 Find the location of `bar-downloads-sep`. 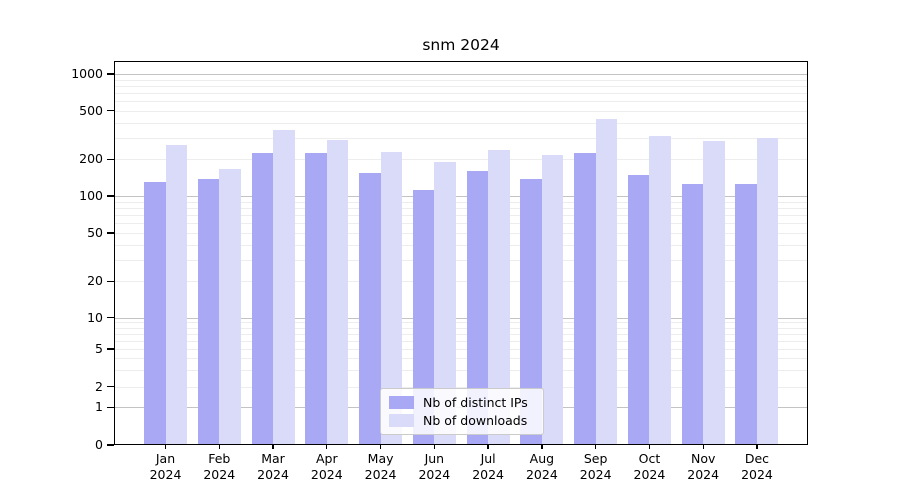

bar-downloads-sep is located at coordinates (606, 282).